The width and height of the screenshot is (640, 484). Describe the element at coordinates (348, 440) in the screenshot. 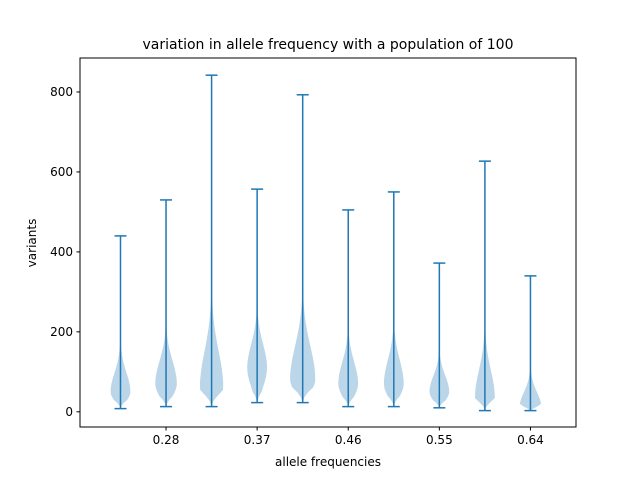

I see `x-tick-label: 0.46` at that location.